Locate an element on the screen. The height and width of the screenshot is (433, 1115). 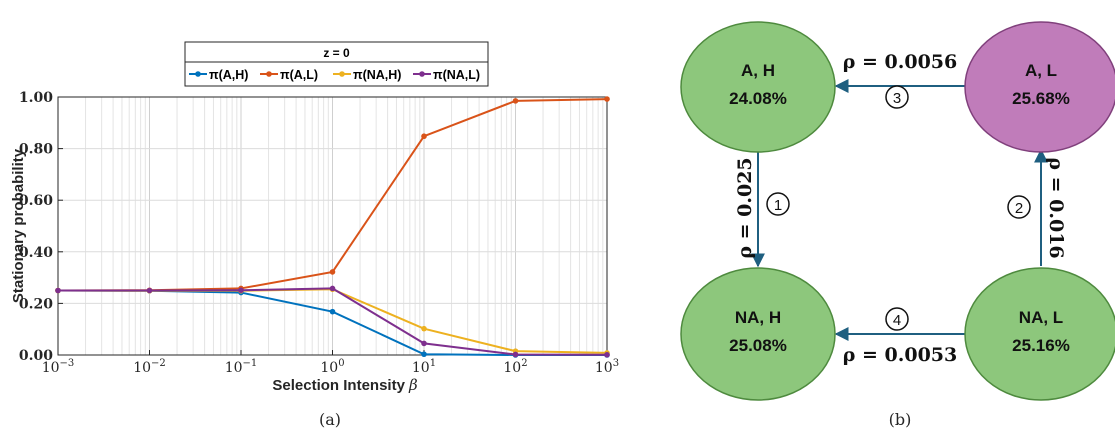
node-na-h: NA, H 25.08% is located at coordinates (758, 334).